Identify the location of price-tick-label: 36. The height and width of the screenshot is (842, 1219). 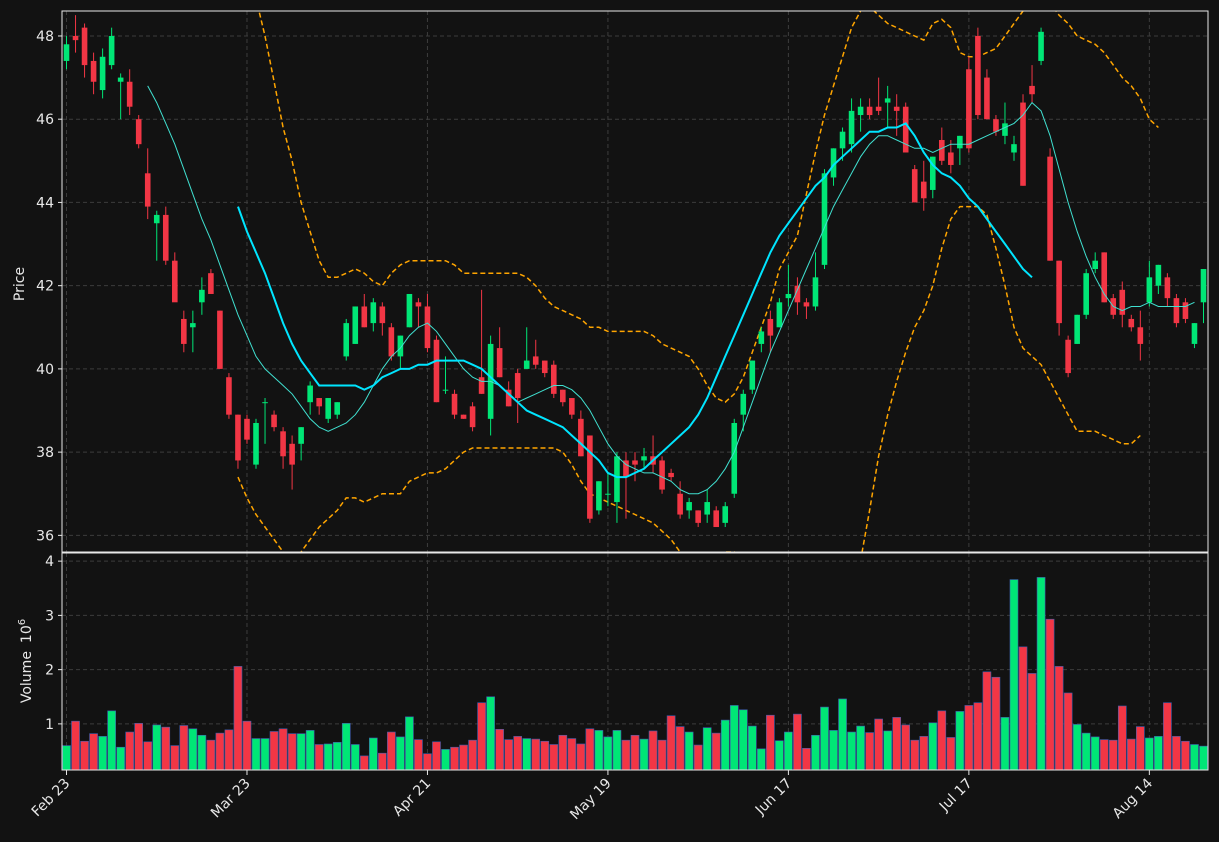
(45, 536).